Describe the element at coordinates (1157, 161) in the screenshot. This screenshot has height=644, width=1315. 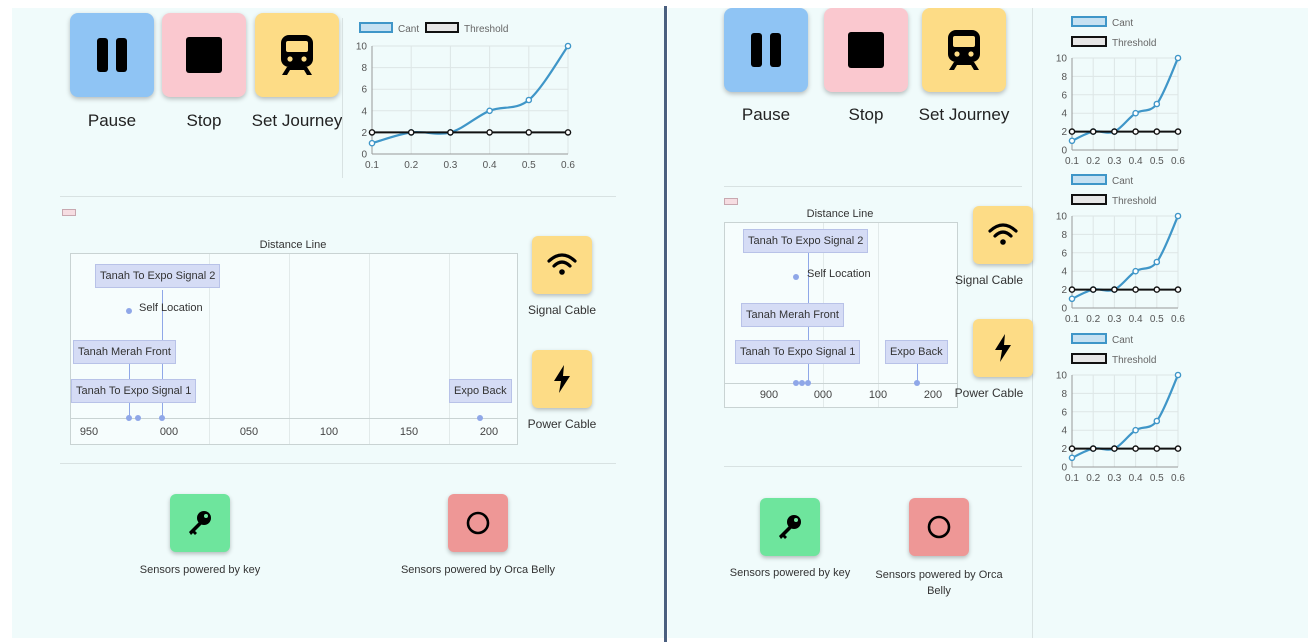
I see `x-tick-label: 0.5` at that location.